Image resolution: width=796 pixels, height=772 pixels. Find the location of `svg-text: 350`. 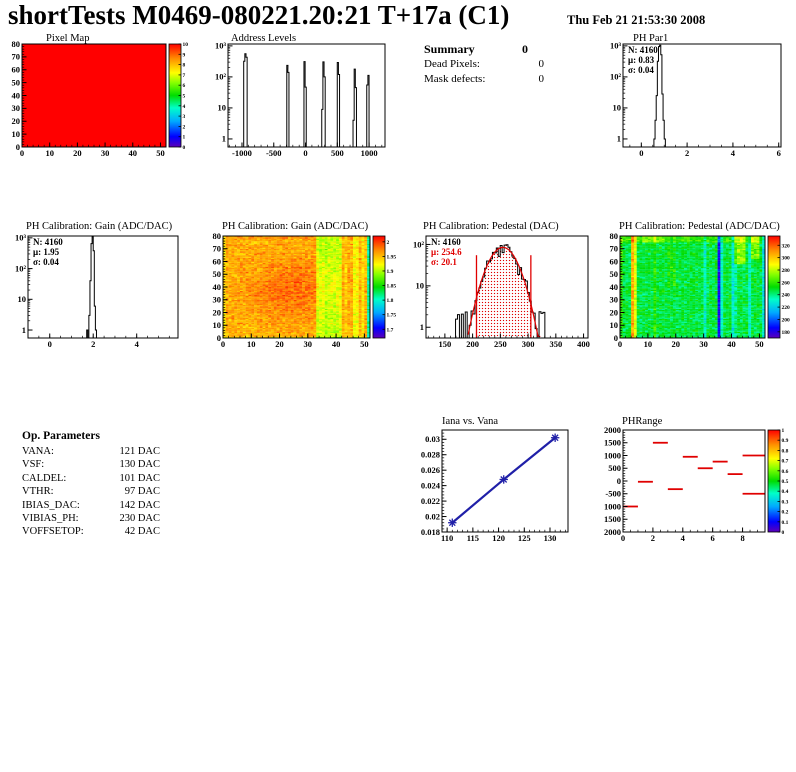

svg-text: 350 is located at coordinates (555, 344).